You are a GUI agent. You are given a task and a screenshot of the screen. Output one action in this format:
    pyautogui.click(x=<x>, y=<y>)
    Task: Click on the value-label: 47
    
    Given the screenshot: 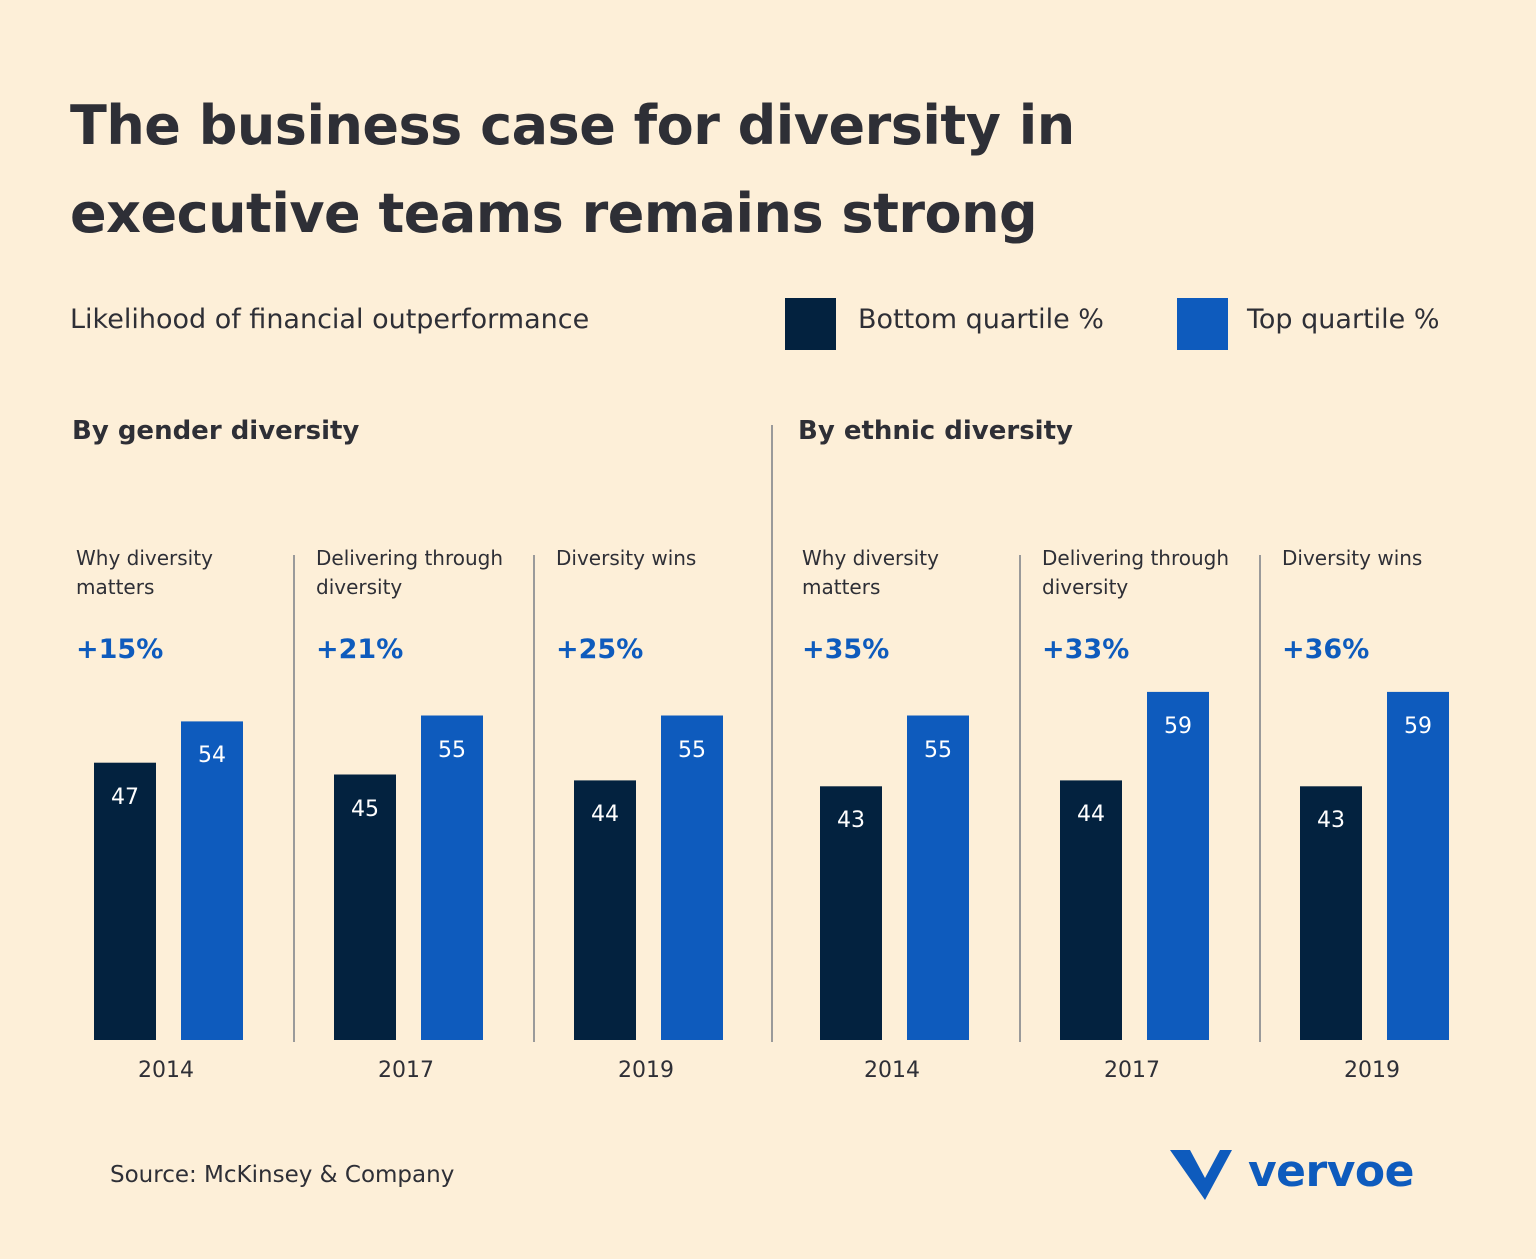 What is the action you would take?
    pyautogui.click(x=125, y=797)
    